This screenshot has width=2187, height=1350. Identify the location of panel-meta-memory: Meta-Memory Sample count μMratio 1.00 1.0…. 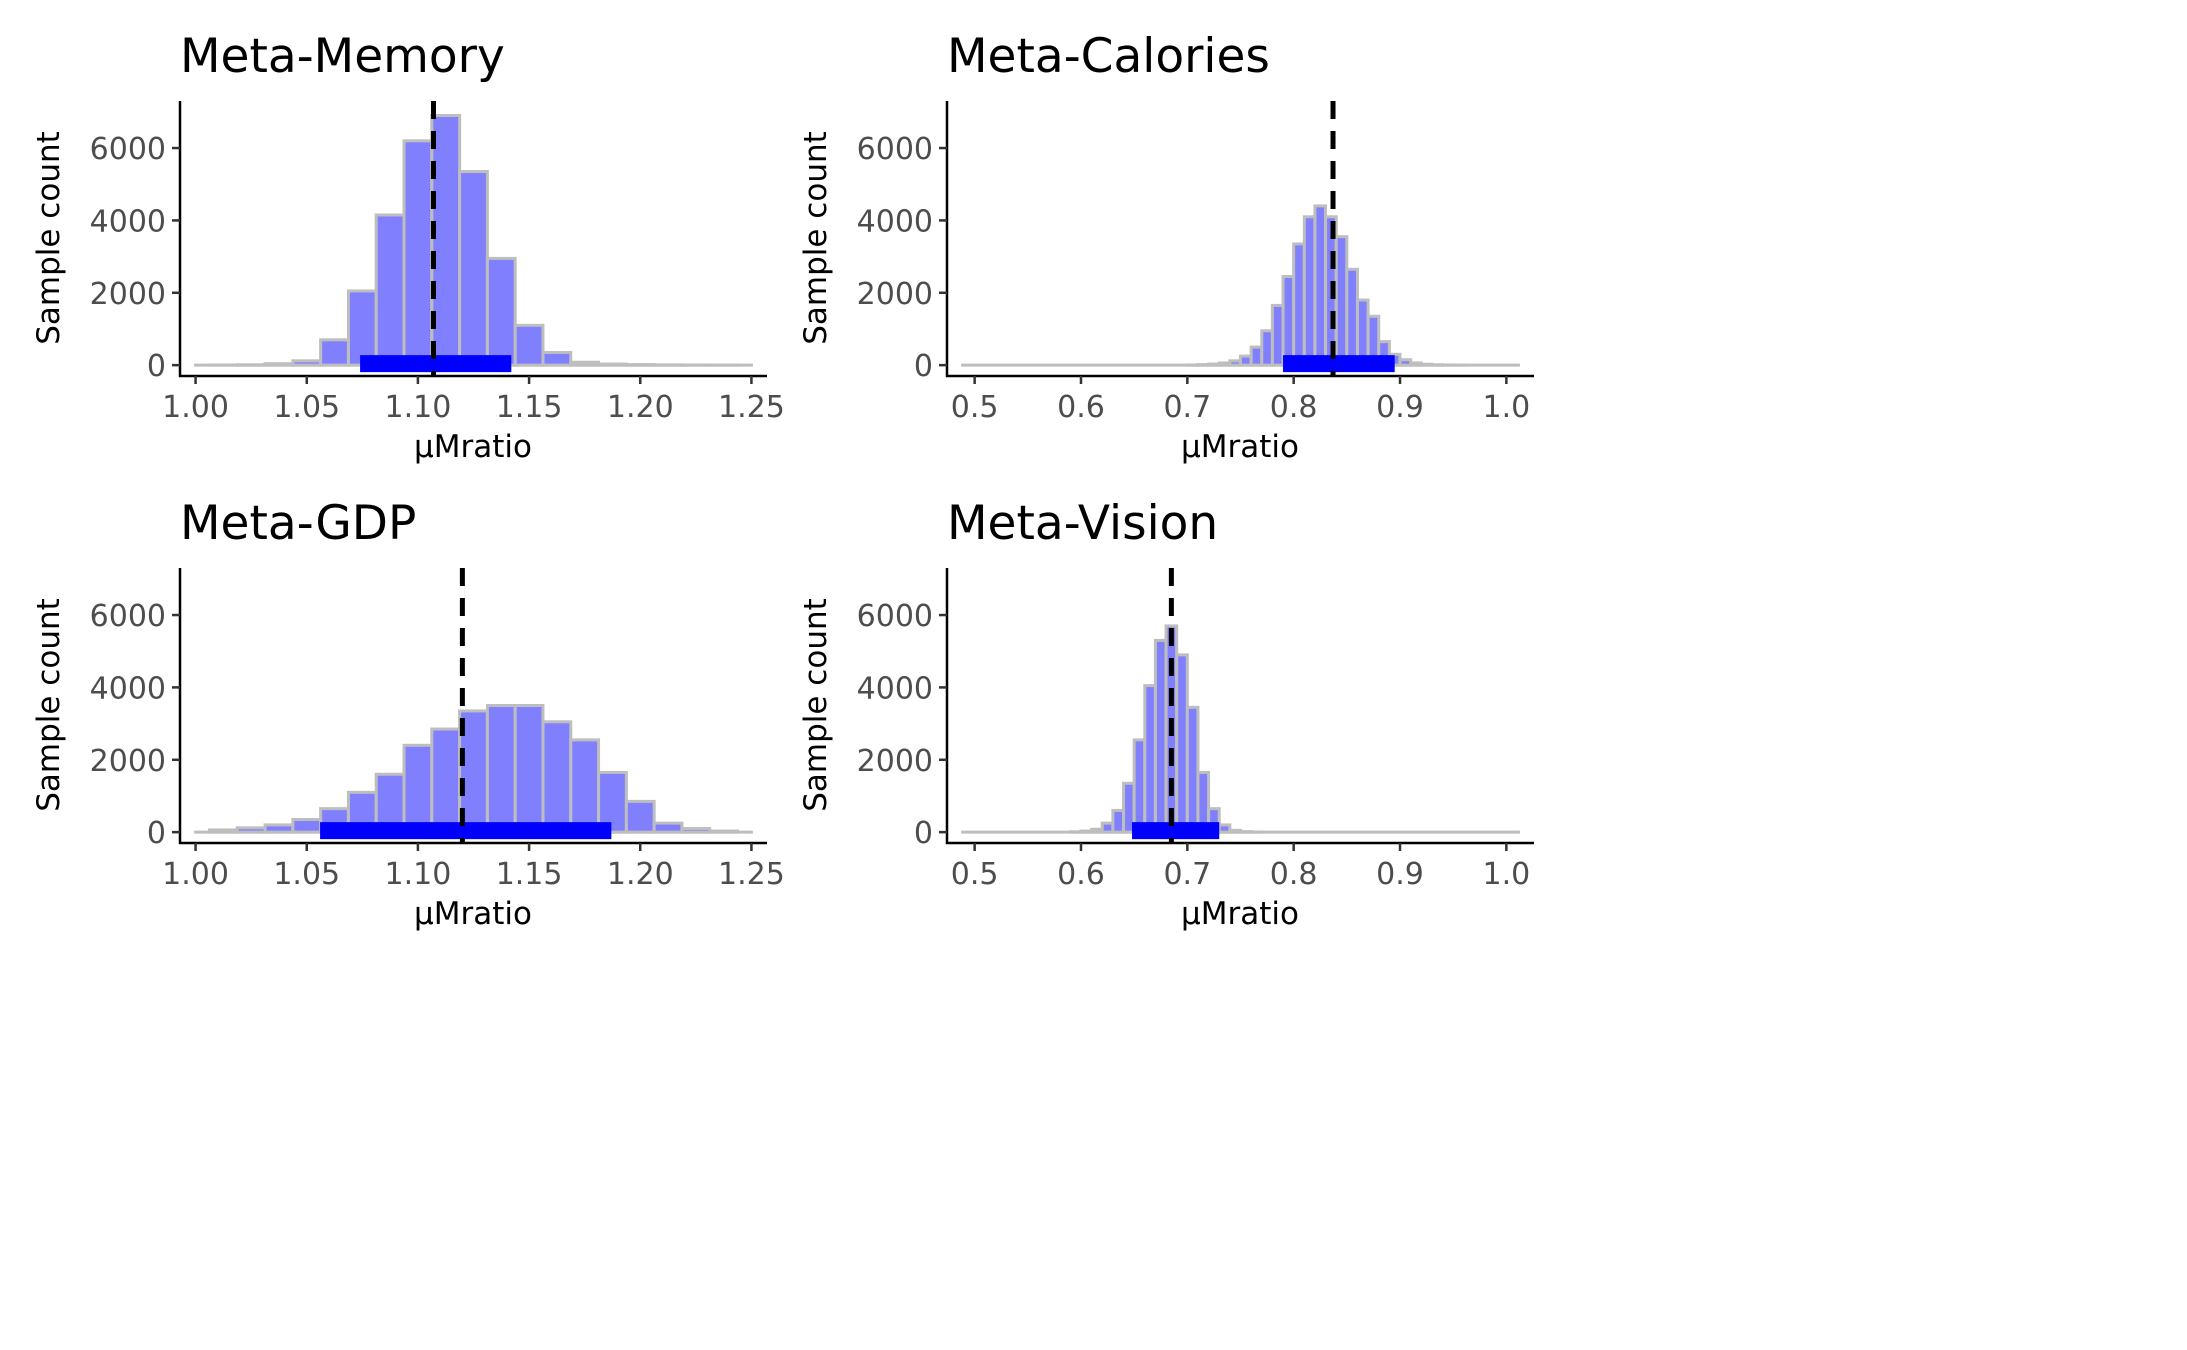
(408, 247).